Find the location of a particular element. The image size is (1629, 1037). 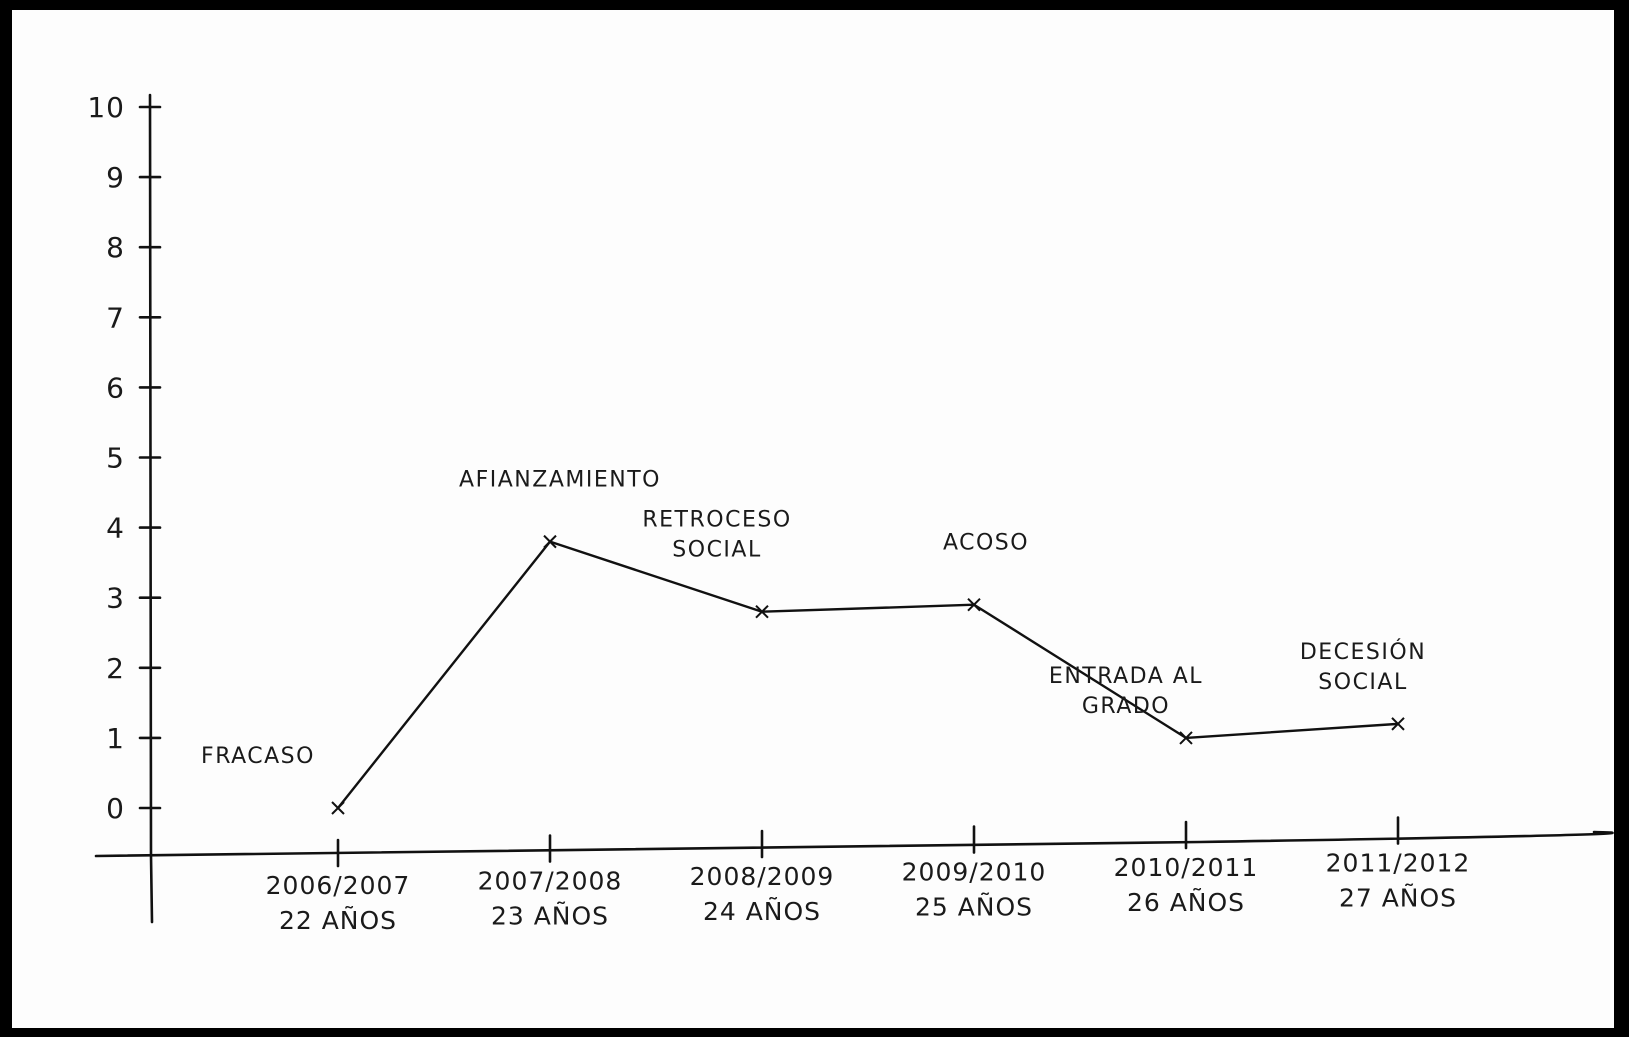

x-tick-age-label: 26 AÑOS is located at coordinates (1186, 902).